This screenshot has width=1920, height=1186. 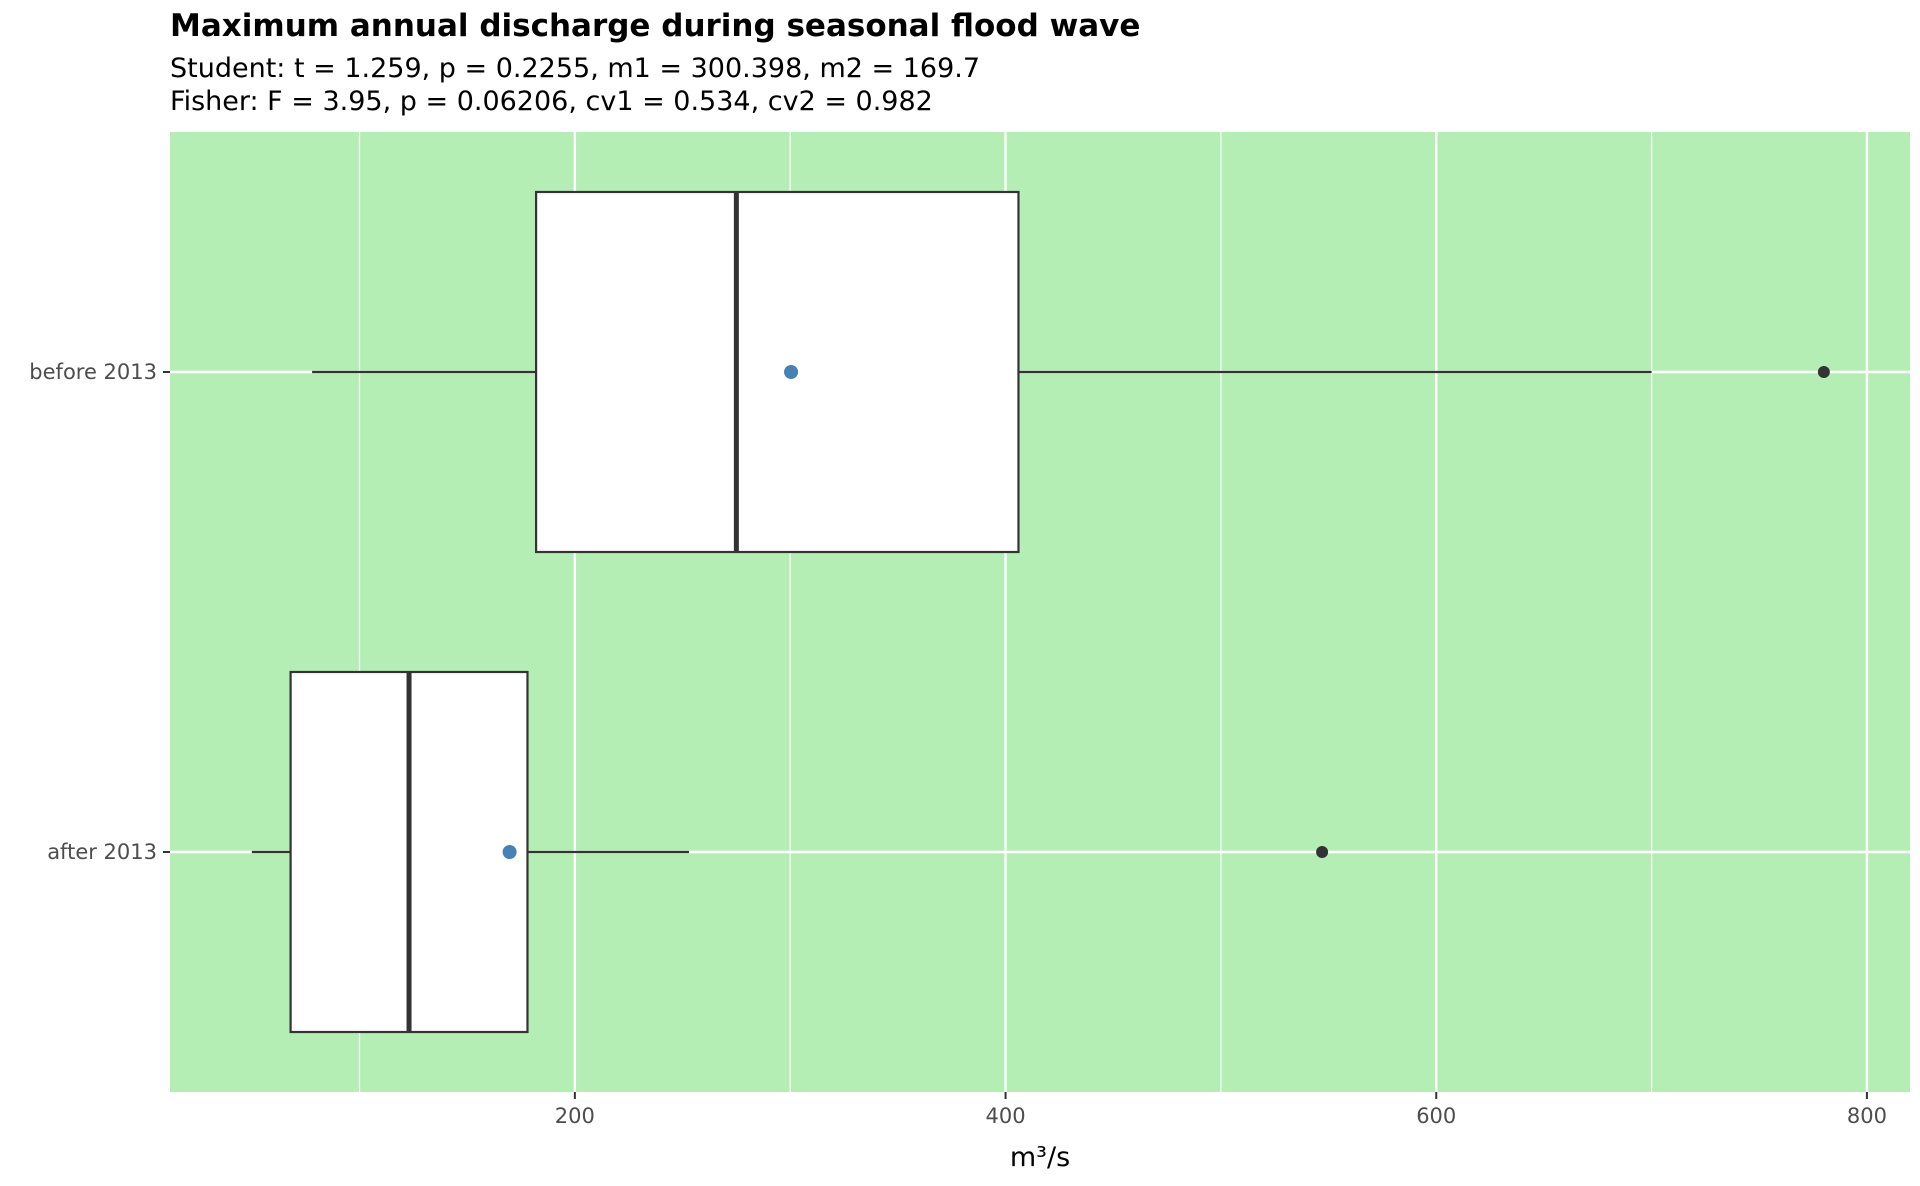 I want to click on x-axis-title: m³/s, so click(x=1040, y=1157).